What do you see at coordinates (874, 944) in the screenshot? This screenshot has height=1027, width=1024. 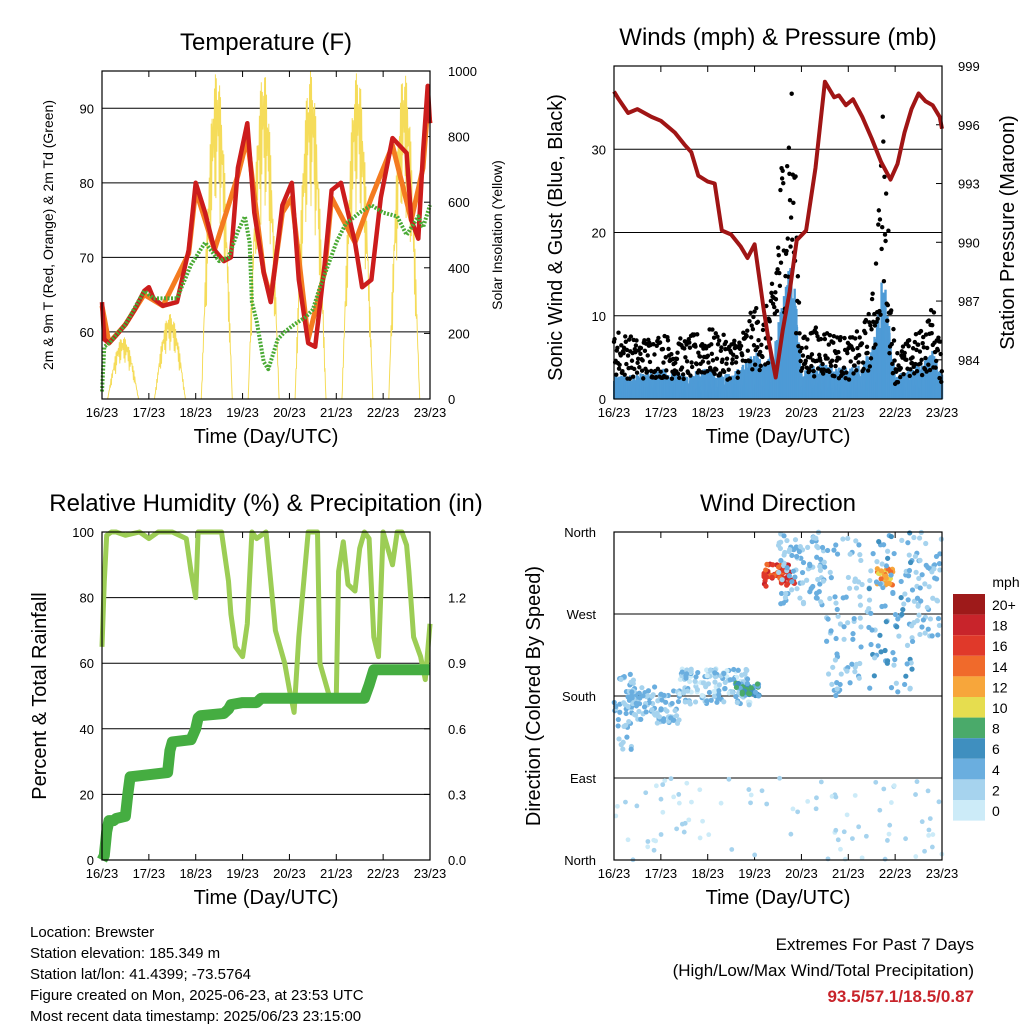 I see `extremes-title: Extremes For Past 7 Days` at bounding box center [874, 944].